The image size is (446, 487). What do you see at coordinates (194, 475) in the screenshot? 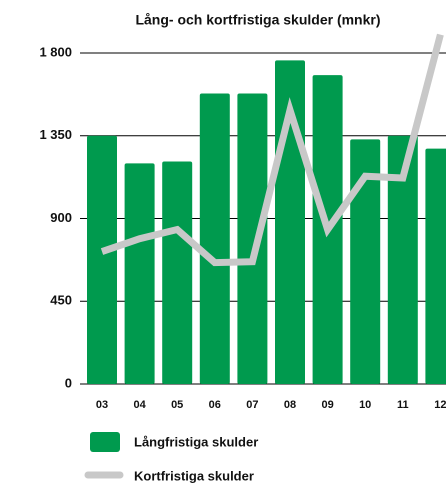
I see `legend-label: Kortfristiga skulder` at bounding box center [194, 475].